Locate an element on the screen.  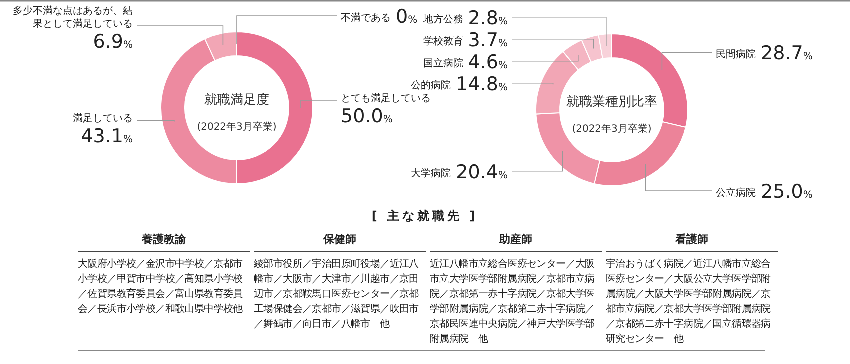
slice-label: 公立病院 is located at coordinates (736, 192).